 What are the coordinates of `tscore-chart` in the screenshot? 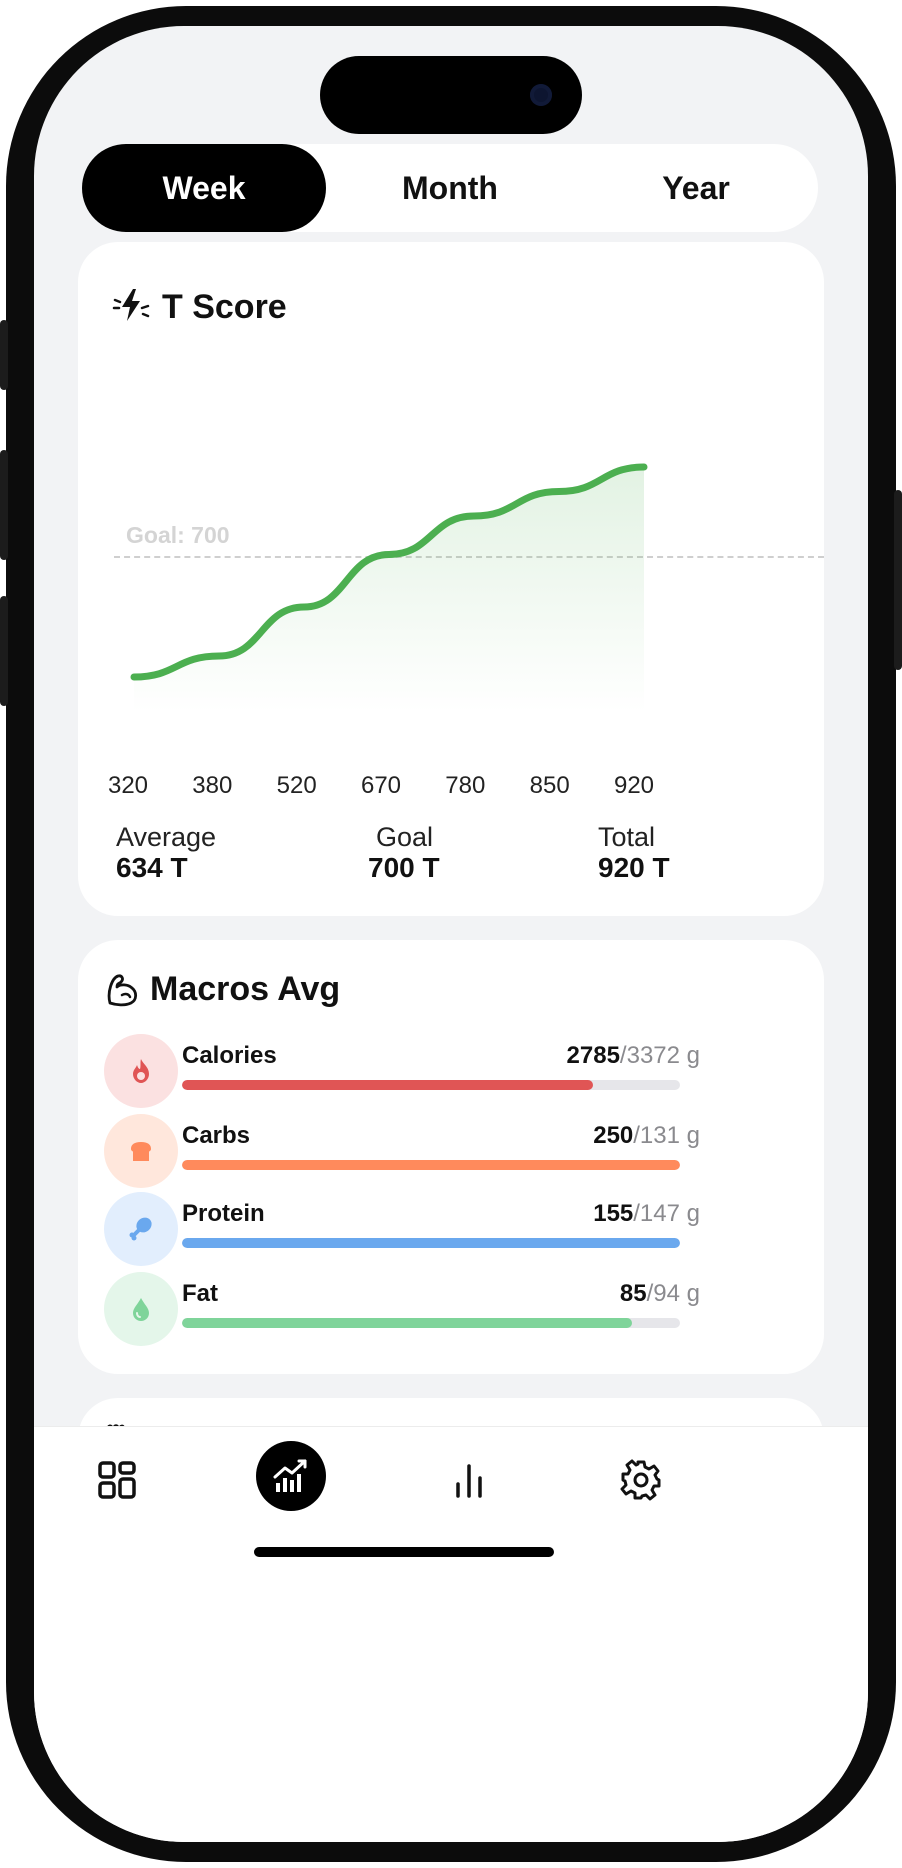 It's located at (389, 587).